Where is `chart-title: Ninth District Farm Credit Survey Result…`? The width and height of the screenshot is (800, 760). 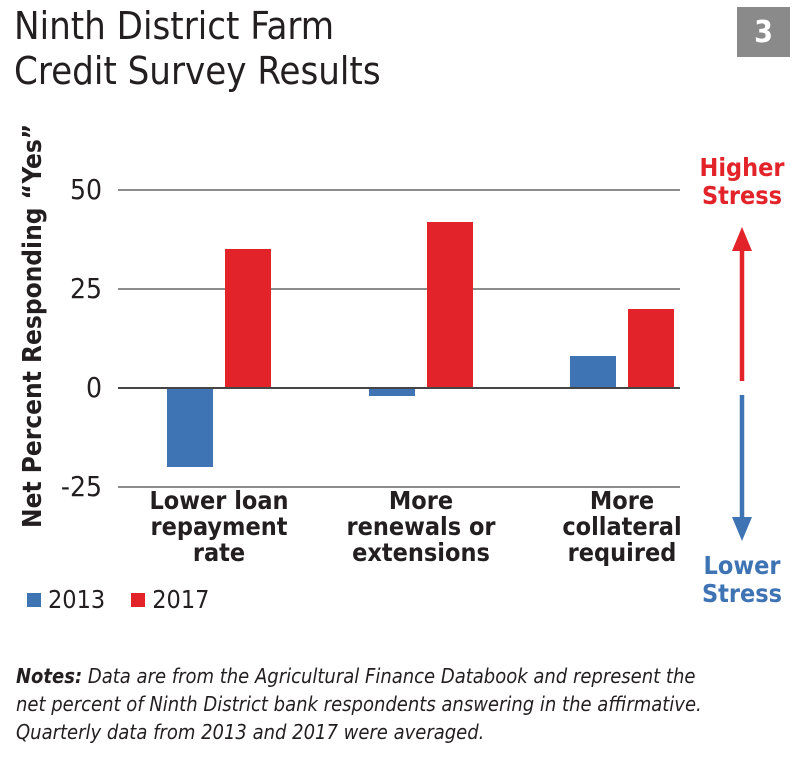 chart-title: Ninth District Farm Credit Survey Result… is located at coordinates (197, 49).